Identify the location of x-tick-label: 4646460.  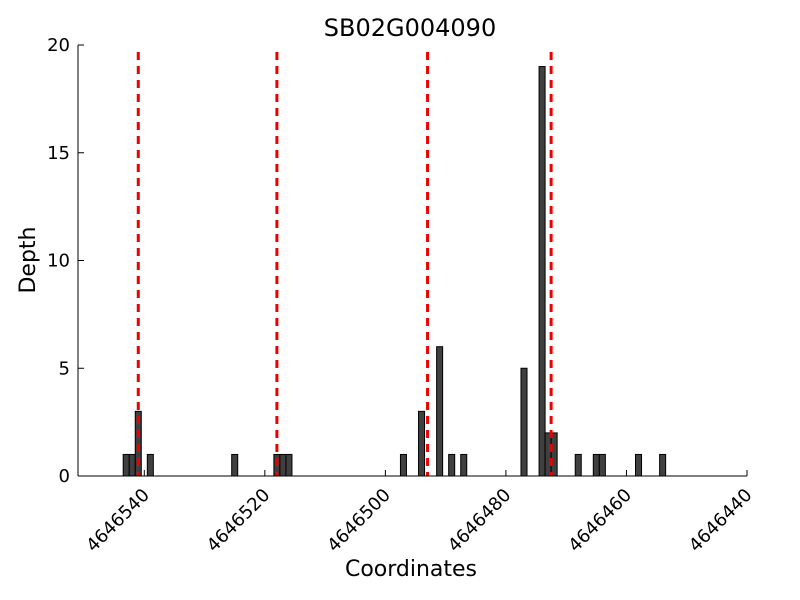
(600, 521).